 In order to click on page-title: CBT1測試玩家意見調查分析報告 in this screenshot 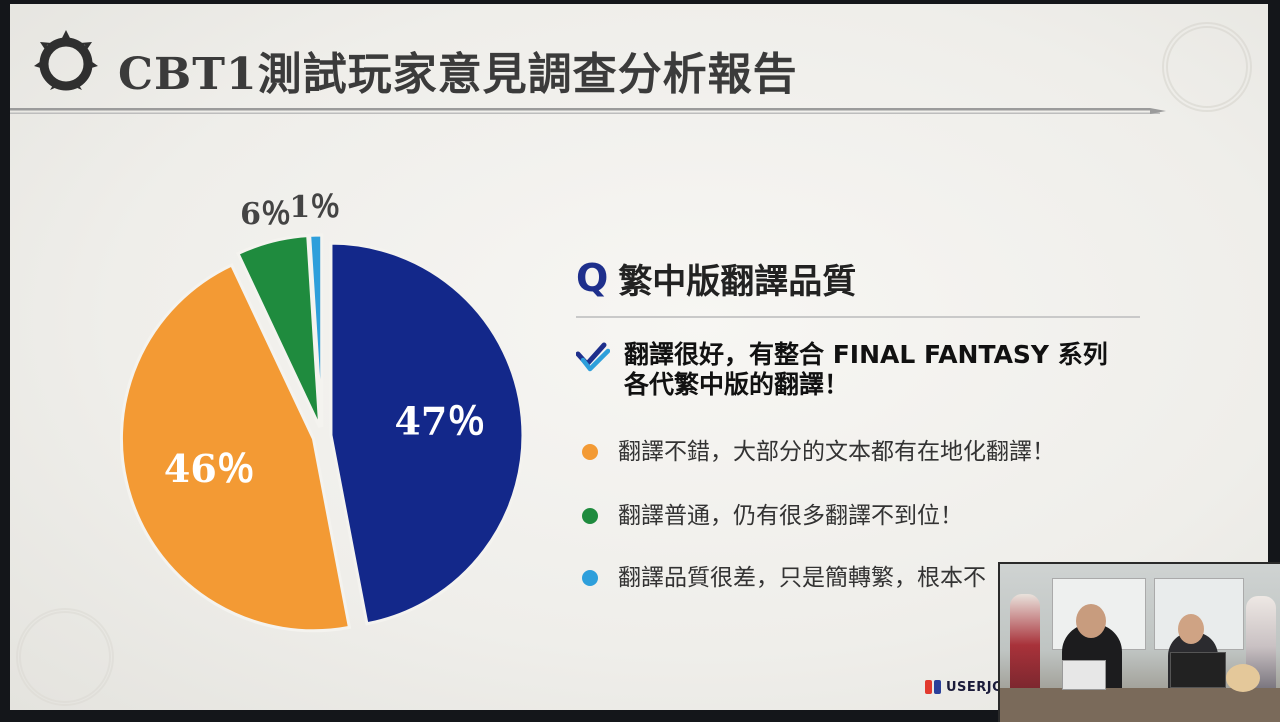, I will do `click(458, 74)`.